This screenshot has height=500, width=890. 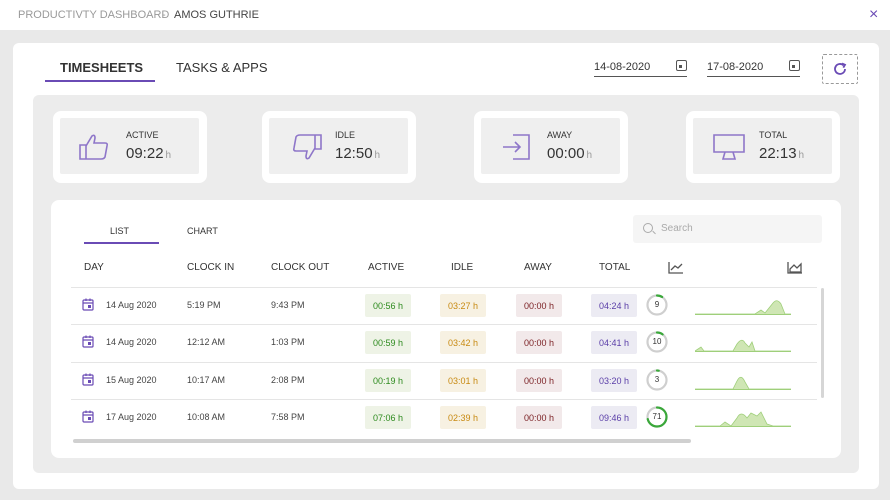 What do you see at coordinates (100, 81) in the screenshot?
I see `active-tab-indicator` at bounding box center [100, 81].